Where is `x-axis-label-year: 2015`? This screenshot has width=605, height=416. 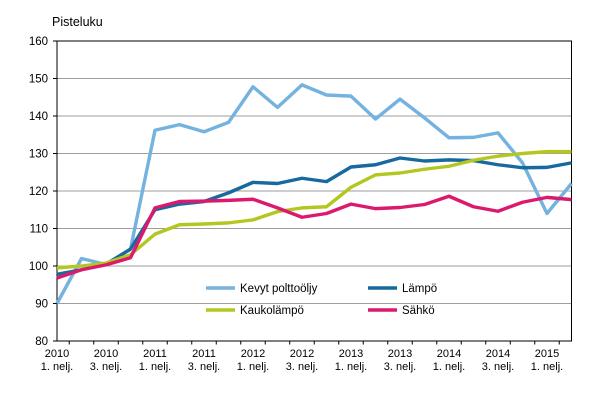
x-axis-label-year: 2015 is located at coordinates (547, 354).